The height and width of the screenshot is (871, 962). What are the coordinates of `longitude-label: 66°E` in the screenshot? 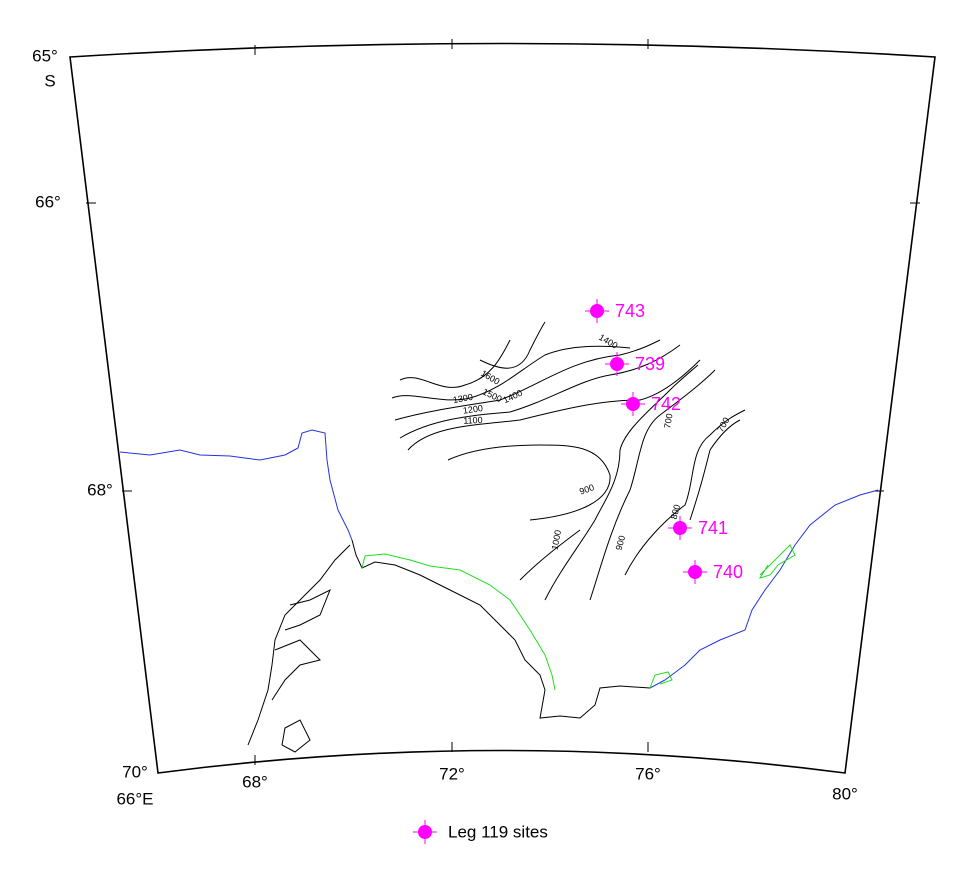 It's located at (134, 798).